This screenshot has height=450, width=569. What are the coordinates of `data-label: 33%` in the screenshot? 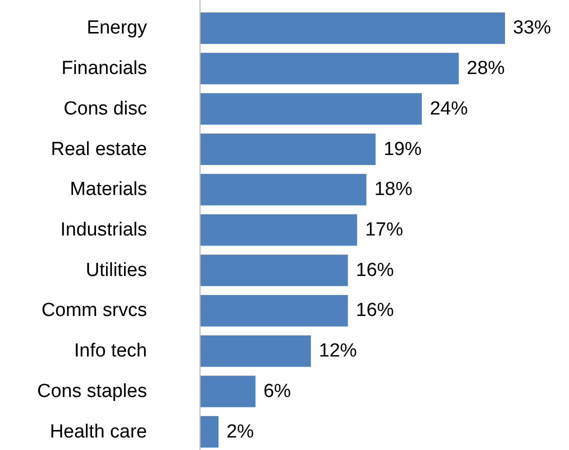 It's located at (532, 28).